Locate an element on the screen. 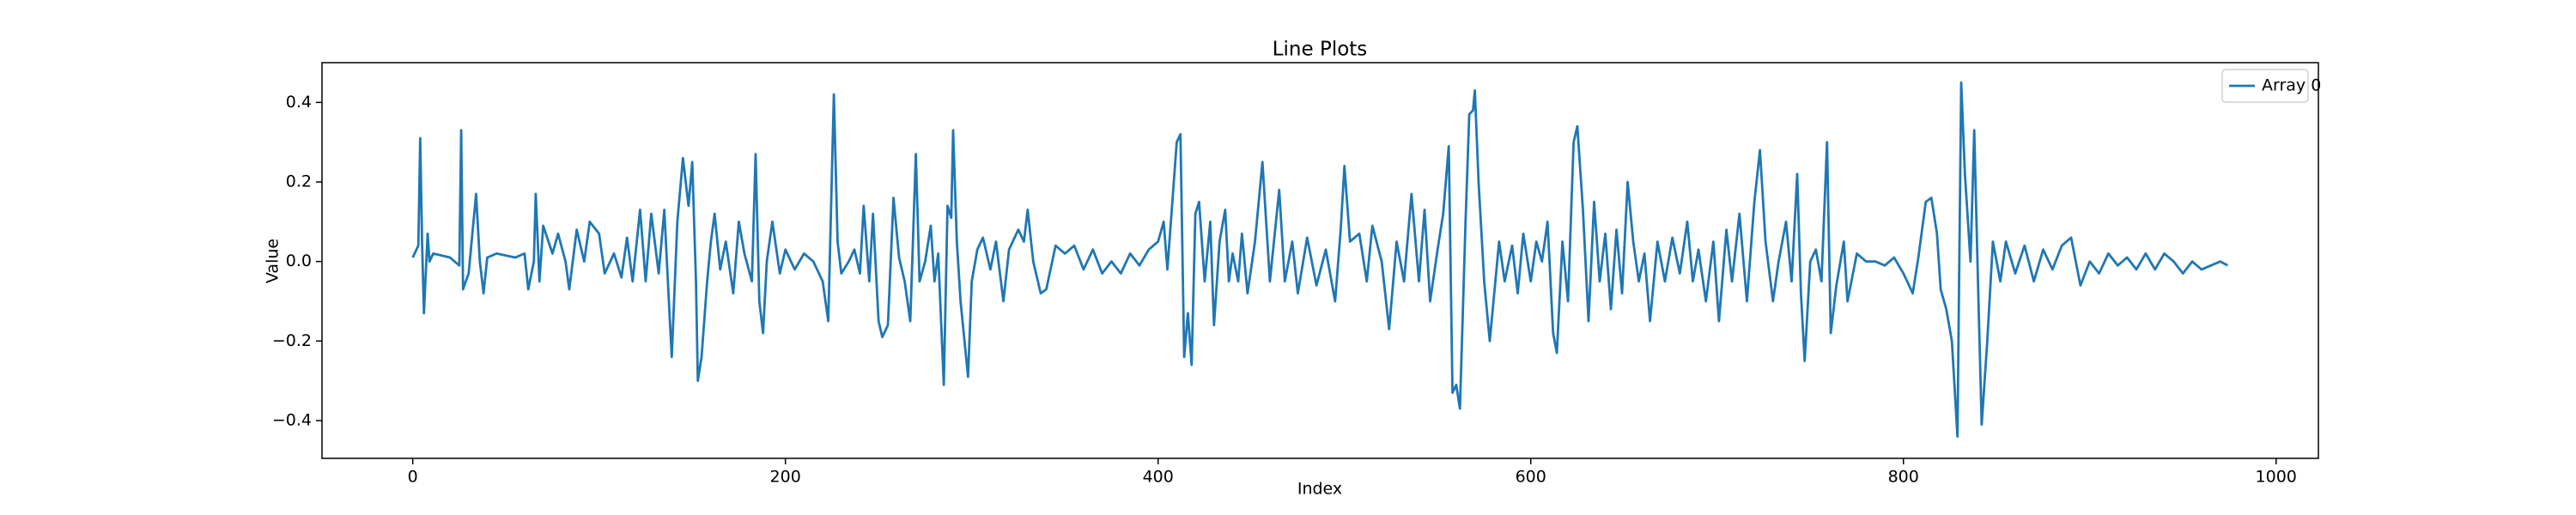 The image size is (2576, 515). legend-box is located at coordinates (2265, 86).